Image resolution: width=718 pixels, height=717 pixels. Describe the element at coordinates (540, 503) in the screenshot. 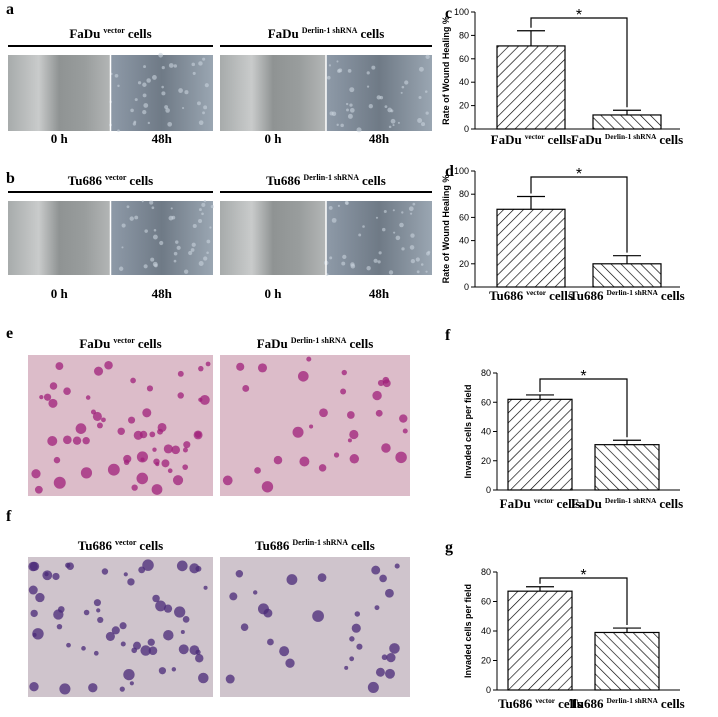

I see `heading: FaDu vector cells` at that location.